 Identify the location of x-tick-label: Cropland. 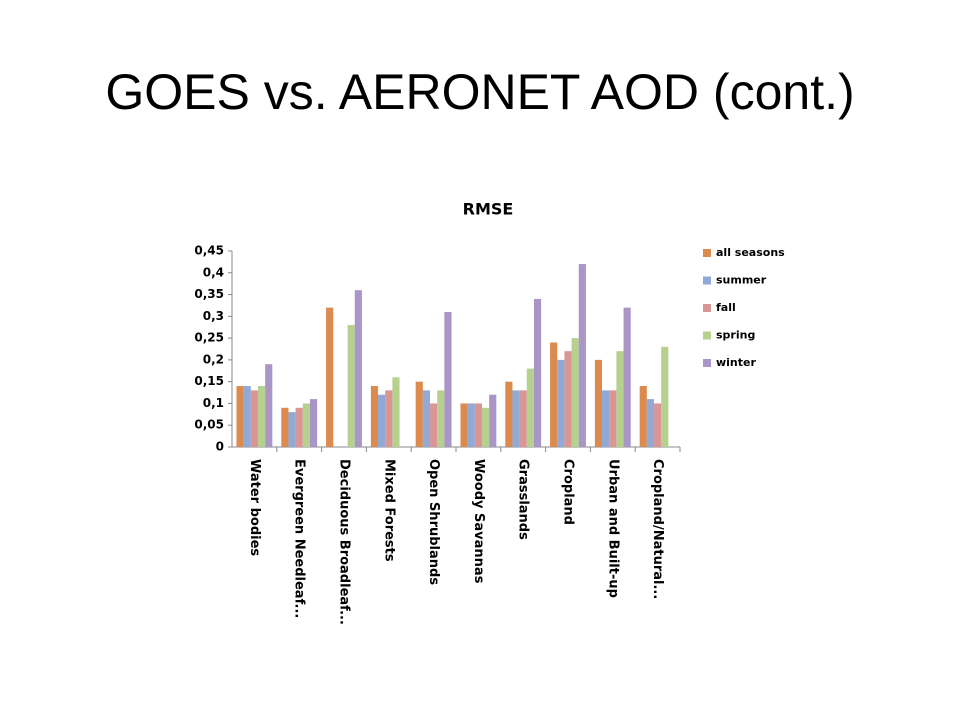
(568, 492).